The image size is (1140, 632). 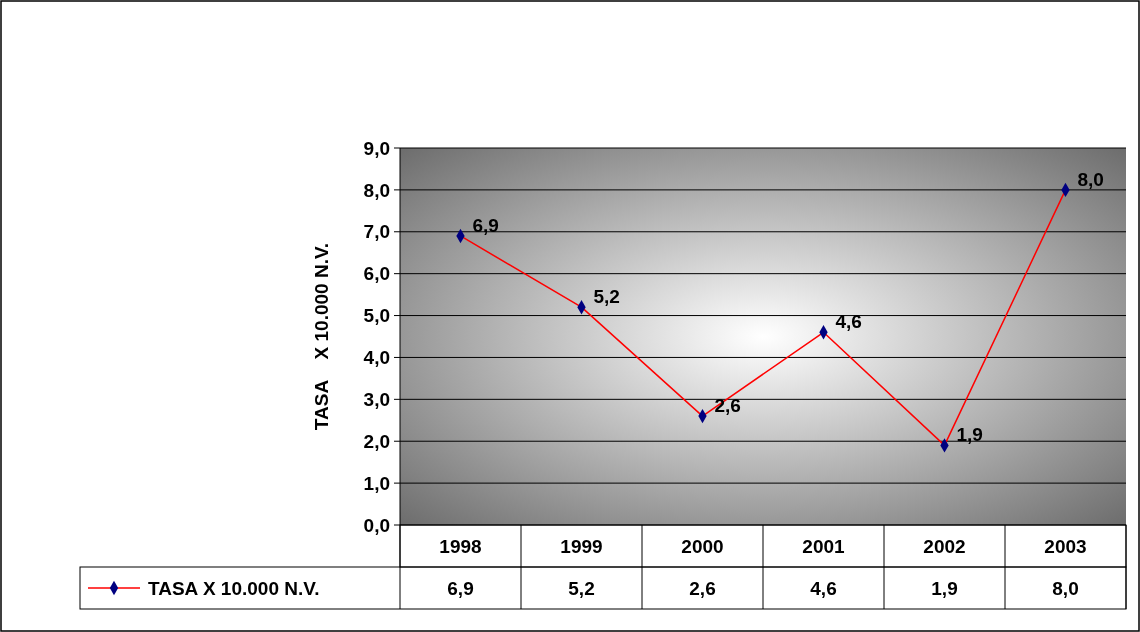 What do you see at coordinates (376, 148) in the screenshot?
I see `y-tick-label: 9,0` at bounding box center [376, 148].